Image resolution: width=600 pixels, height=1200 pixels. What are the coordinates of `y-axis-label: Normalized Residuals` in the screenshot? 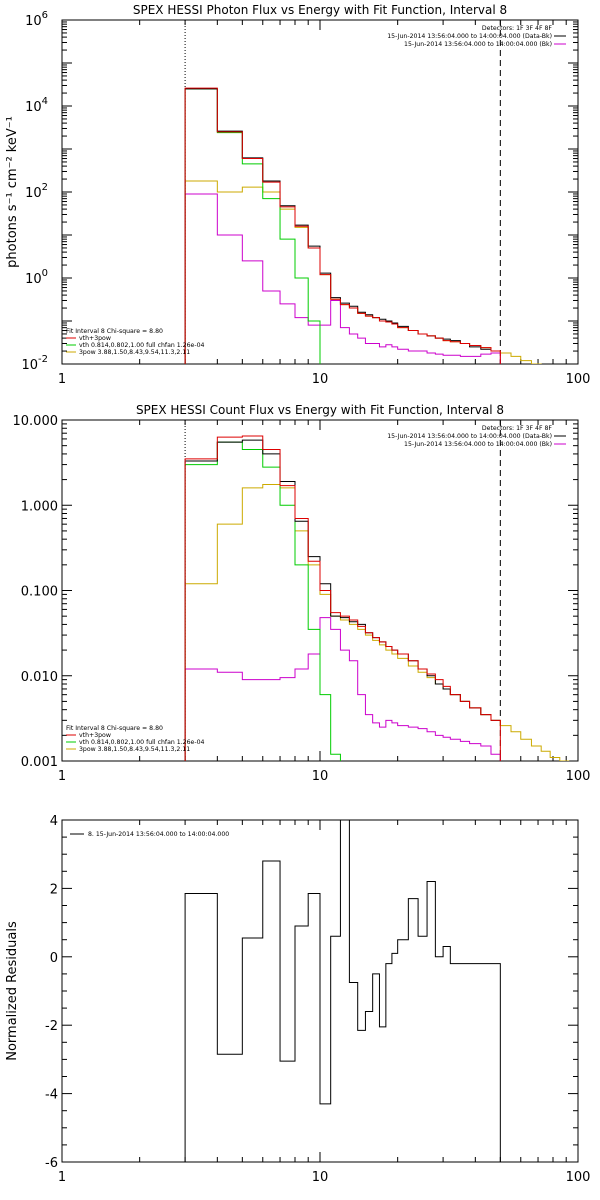 It's located at (12, 991).